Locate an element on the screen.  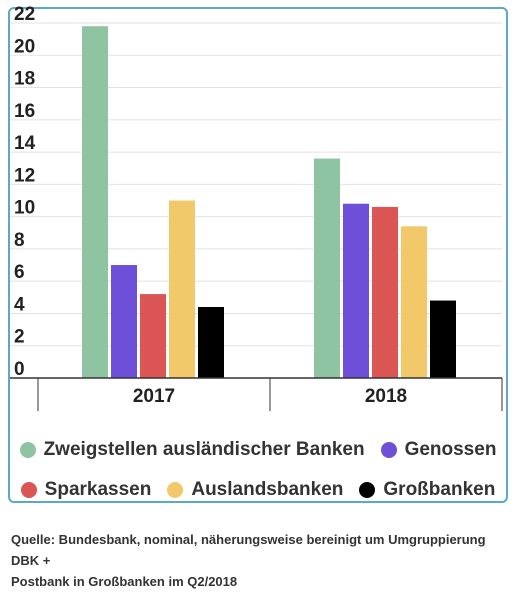
y-tick-label: 10 is located at coordinates (24, 208).